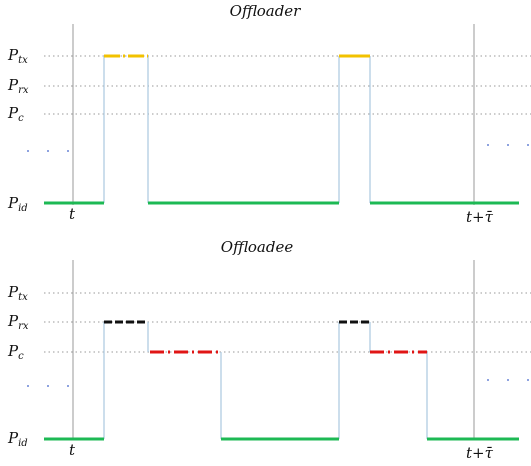  I want to click on offloader-title: Offloader, so click(266, 11).